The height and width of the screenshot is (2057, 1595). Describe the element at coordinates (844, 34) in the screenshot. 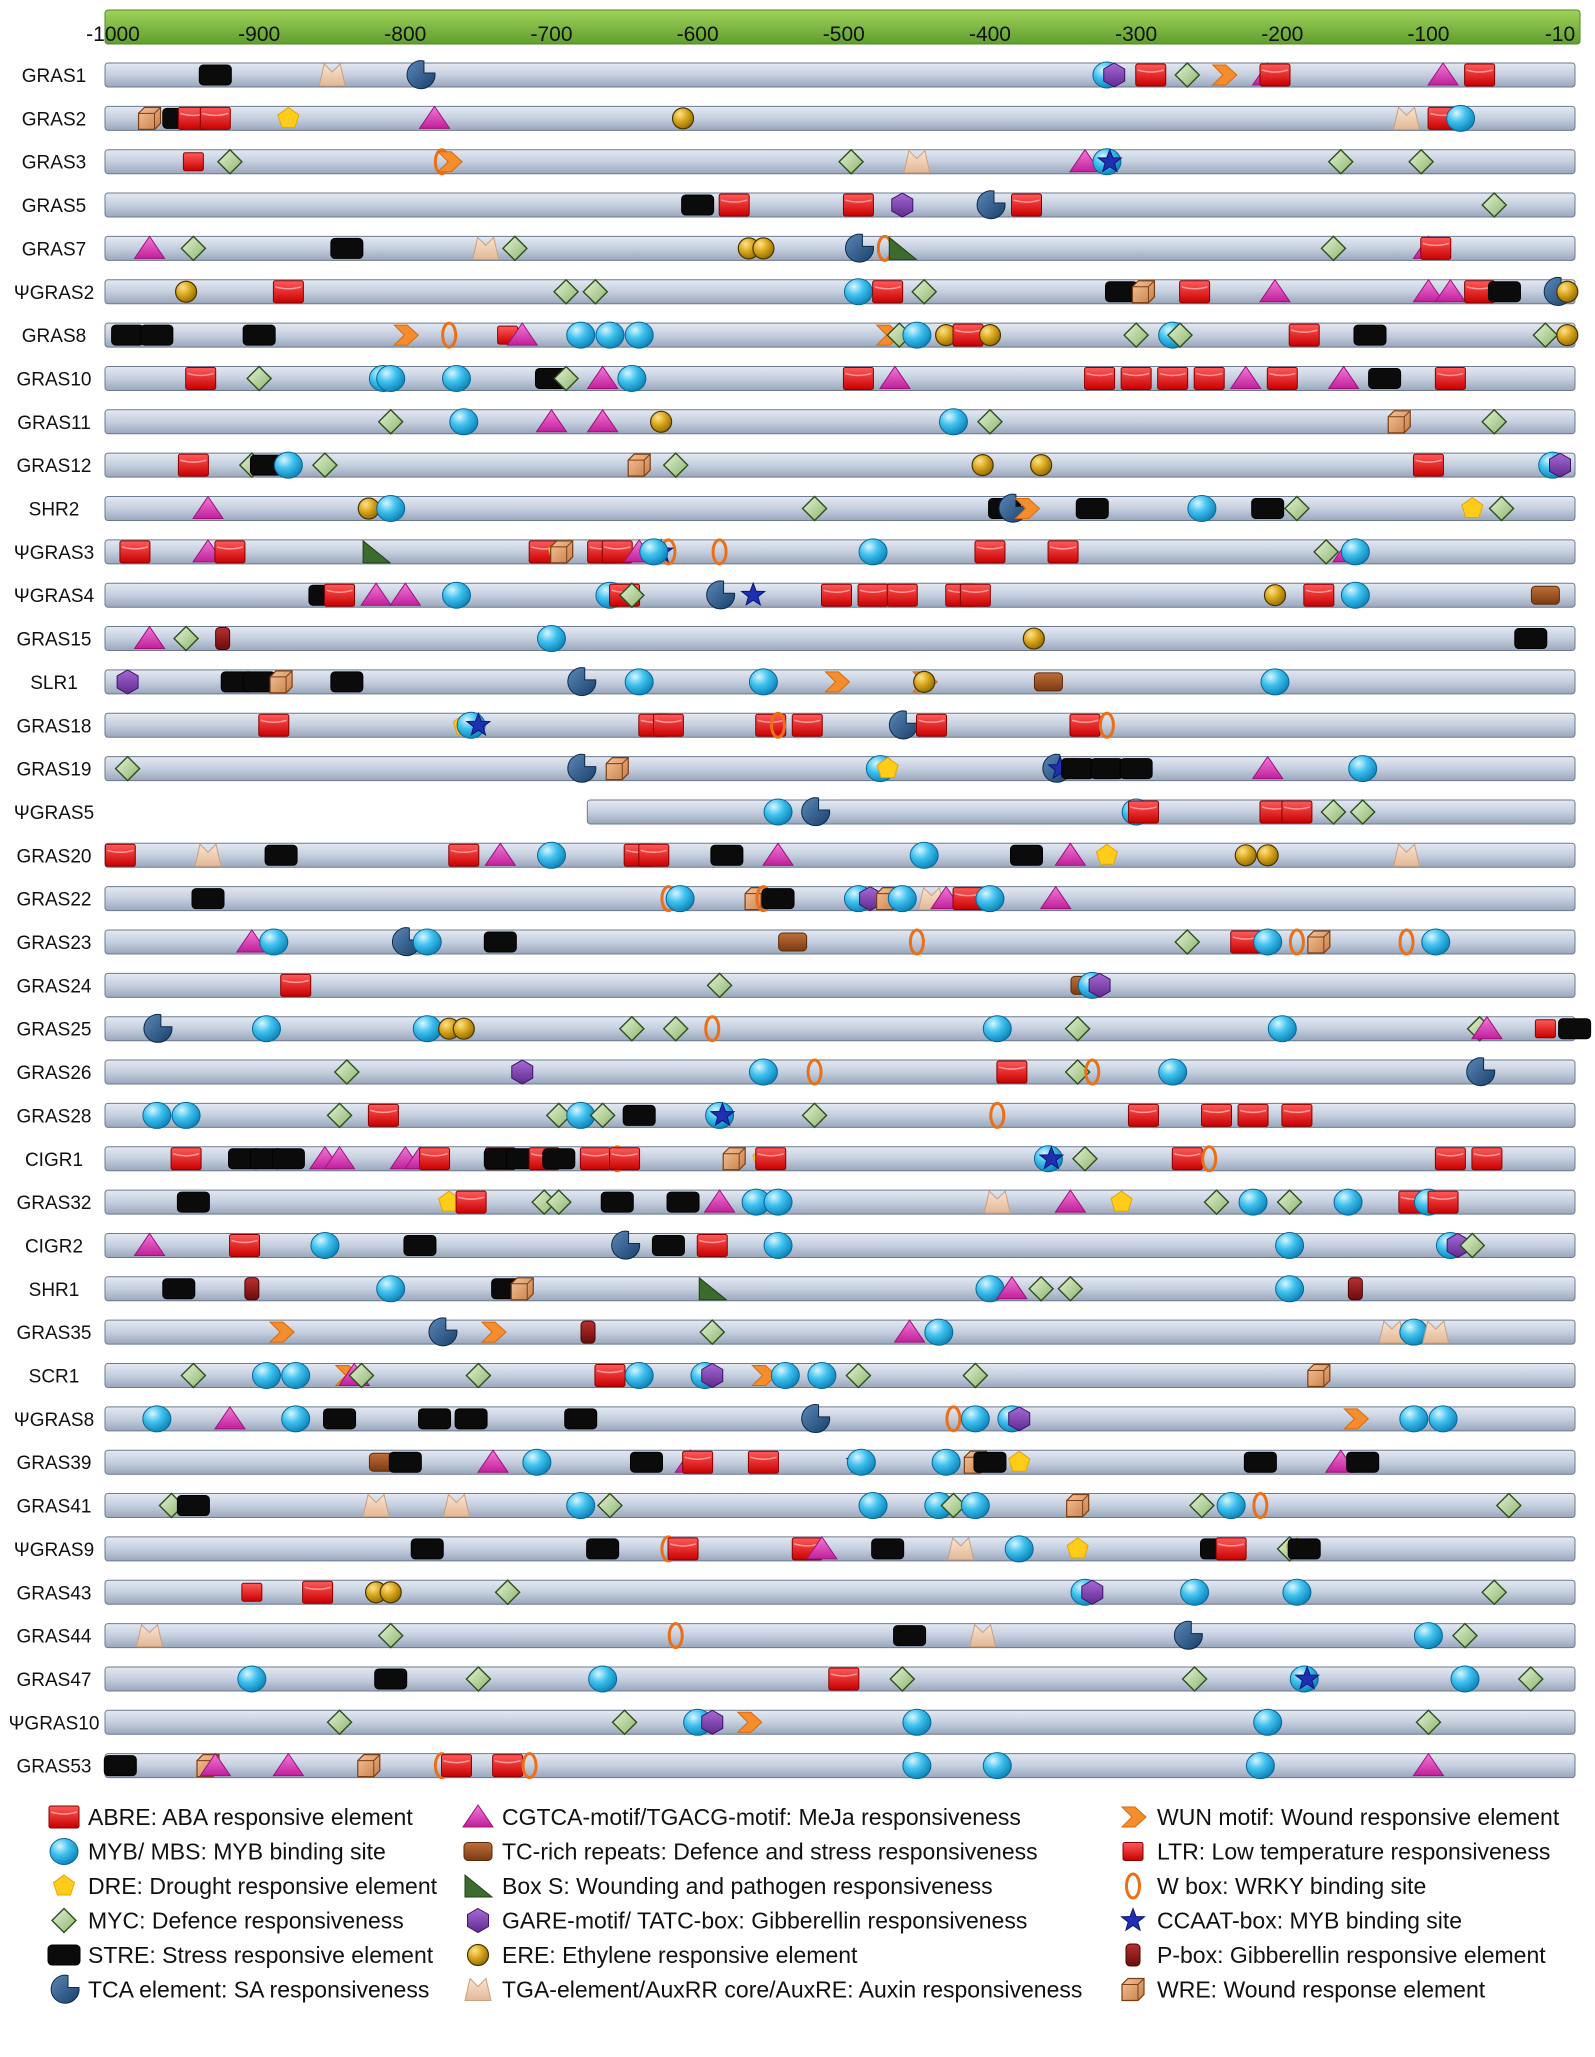

I see `axis-tick-label: -500` at that location.